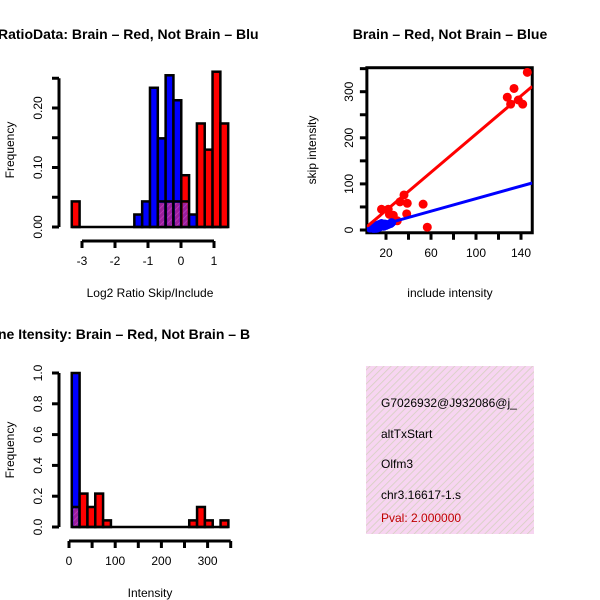 This screenshot has width=600, height=600. Describe the element at coordinates (82, 261) in the screenshot. I see `x-tick-label: -3` at that location.